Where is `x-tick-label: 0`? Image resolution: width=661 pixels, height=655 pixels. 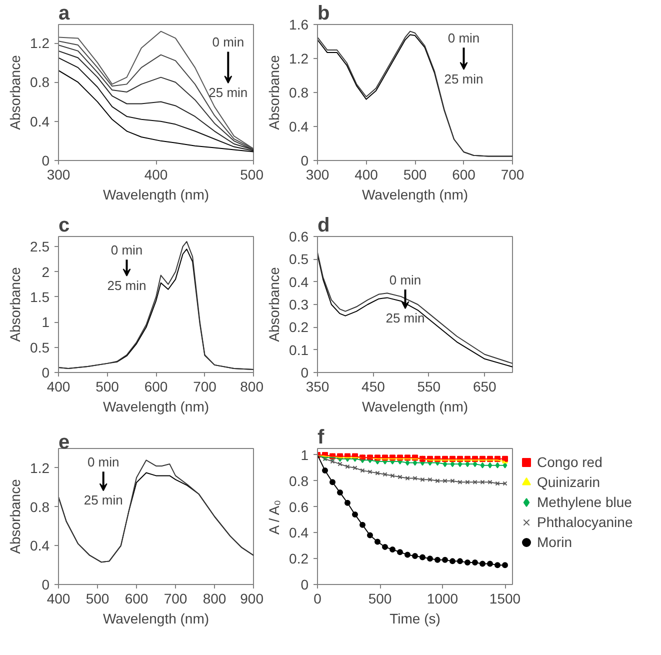 x-tick-label: 0 is located at coordinates (318, 598).